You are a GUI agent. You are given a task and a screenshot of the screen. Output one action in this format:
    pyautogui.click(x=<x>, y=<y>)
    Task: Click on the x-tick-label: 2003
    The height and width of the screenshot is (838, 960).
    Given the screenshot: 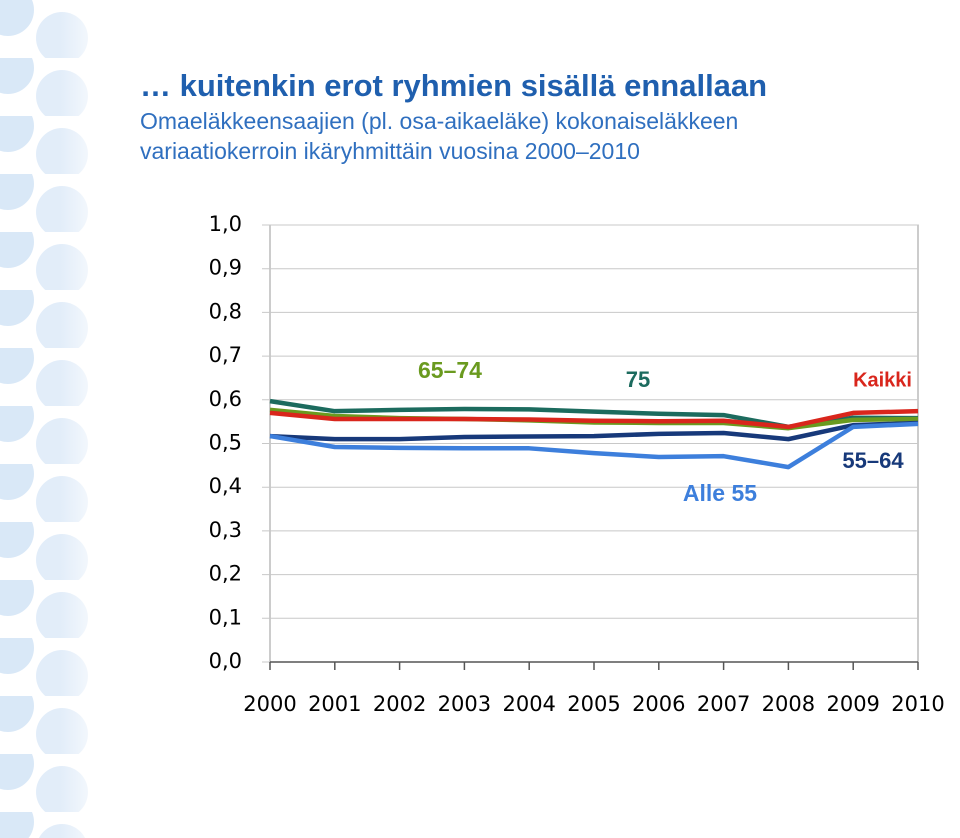 What is the action you would take?
    pyautogui.click(x=464, y=704)
    